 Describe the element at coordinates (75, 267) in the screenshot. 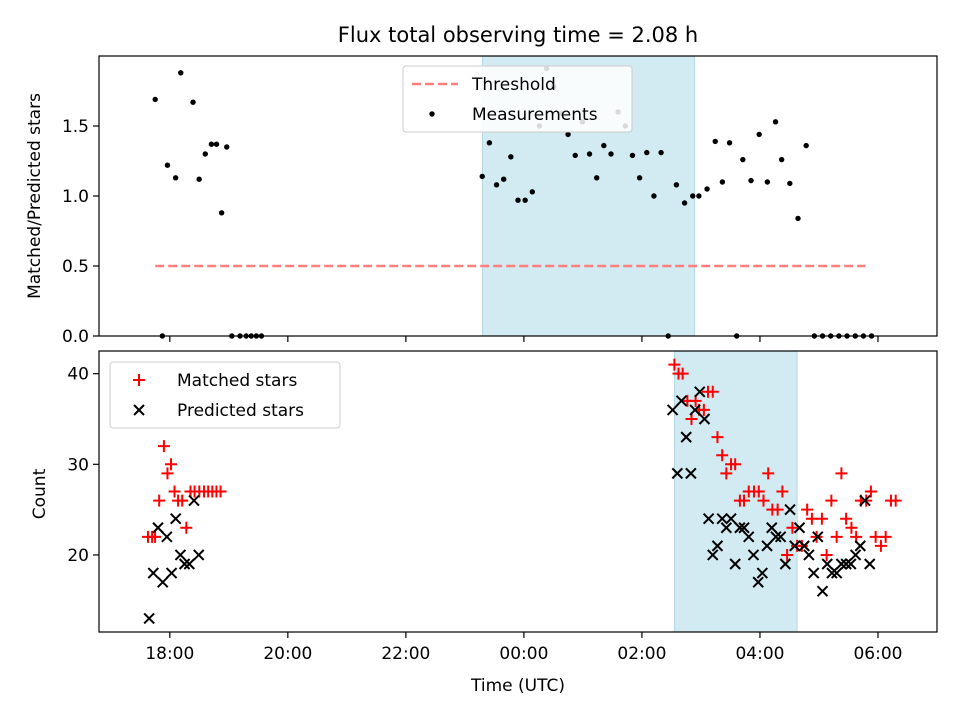

I see `top-y-tick-label: 0.5` at that location.